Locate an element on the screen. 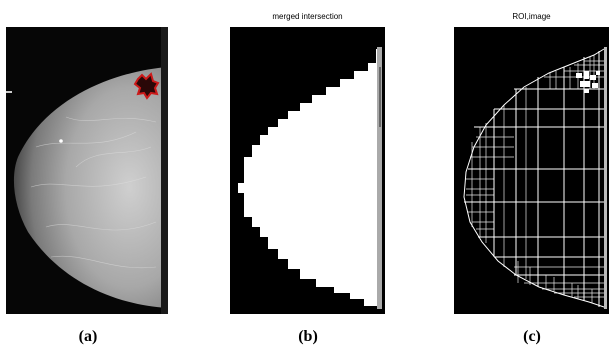 The width and height of the screenshot is (609, 349). panel-b-title: merged intersection is located at coordinates (307, 16).